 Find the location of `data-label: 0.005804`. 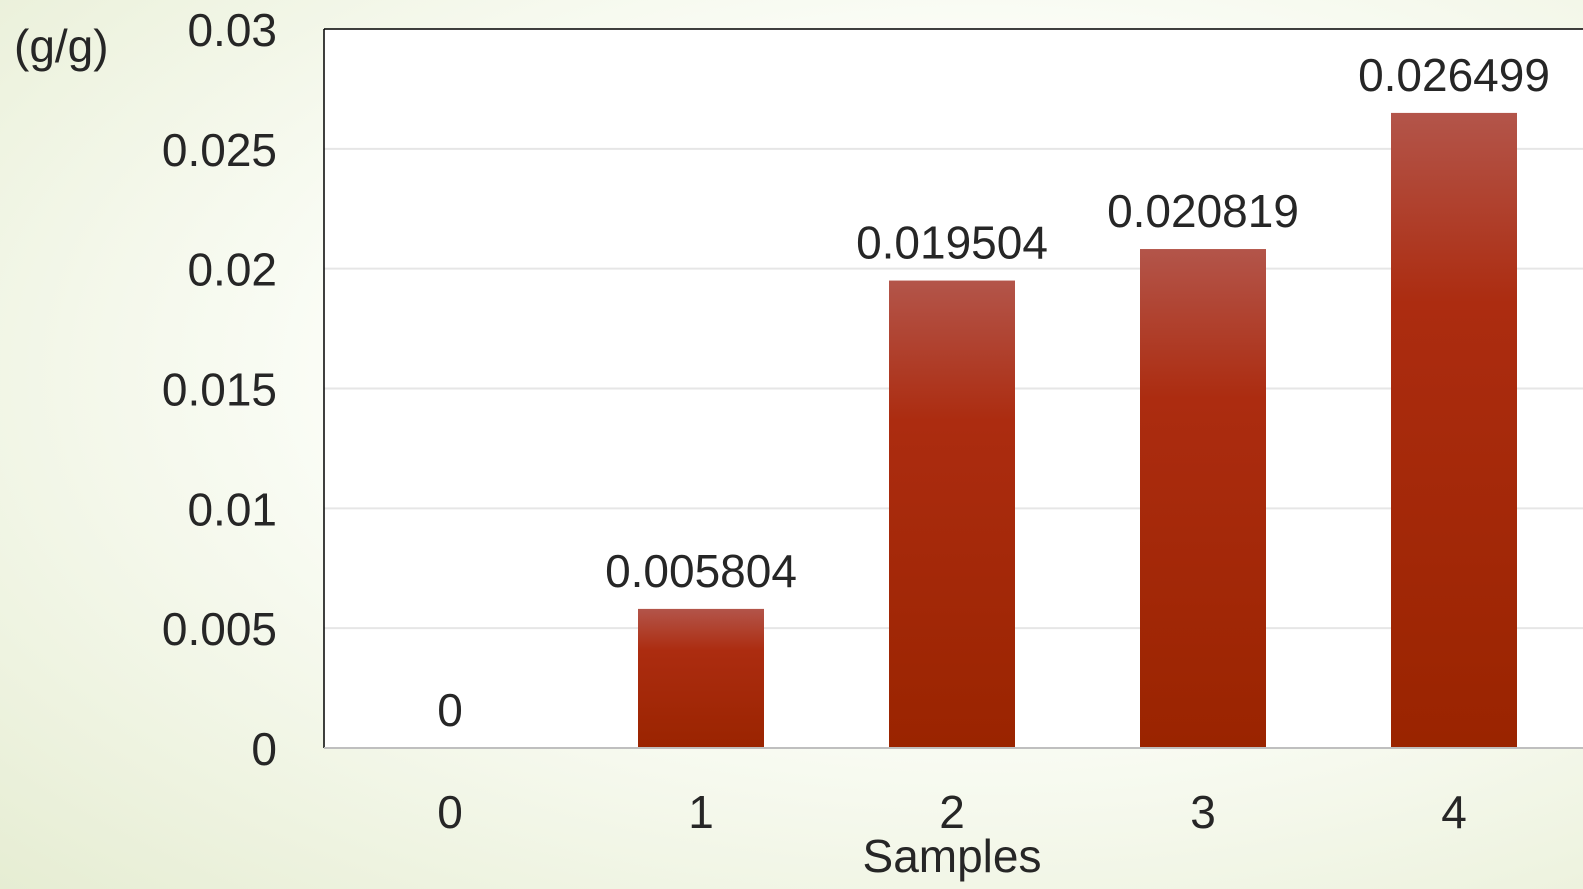

data-label: 0.005804 is located at coordinates (701, 571).